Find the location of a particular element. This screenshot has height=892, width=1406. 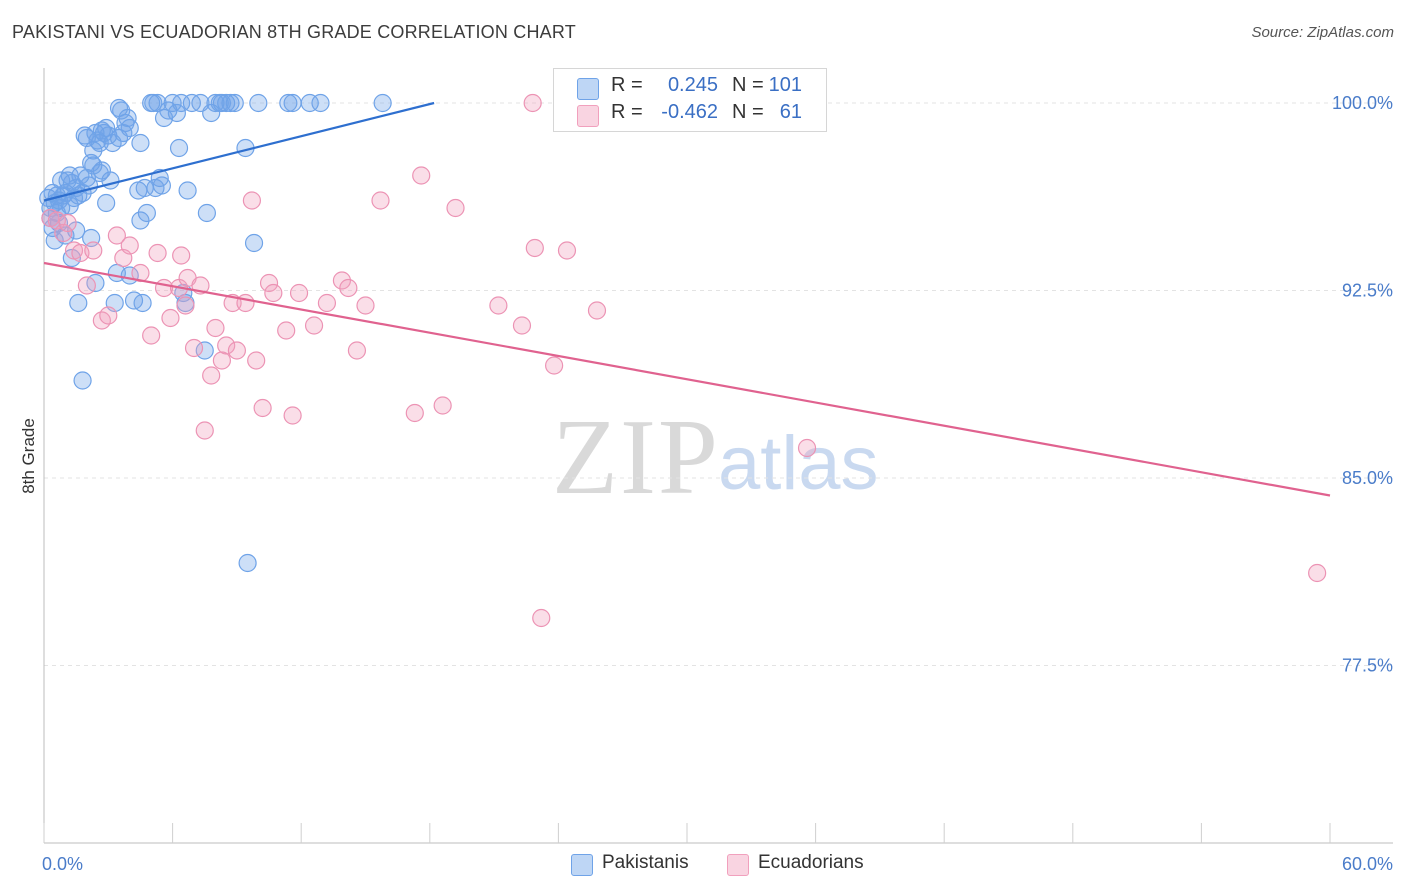

source-label: Source: ZipAtlas.com is located at coordinates (1322, 32).